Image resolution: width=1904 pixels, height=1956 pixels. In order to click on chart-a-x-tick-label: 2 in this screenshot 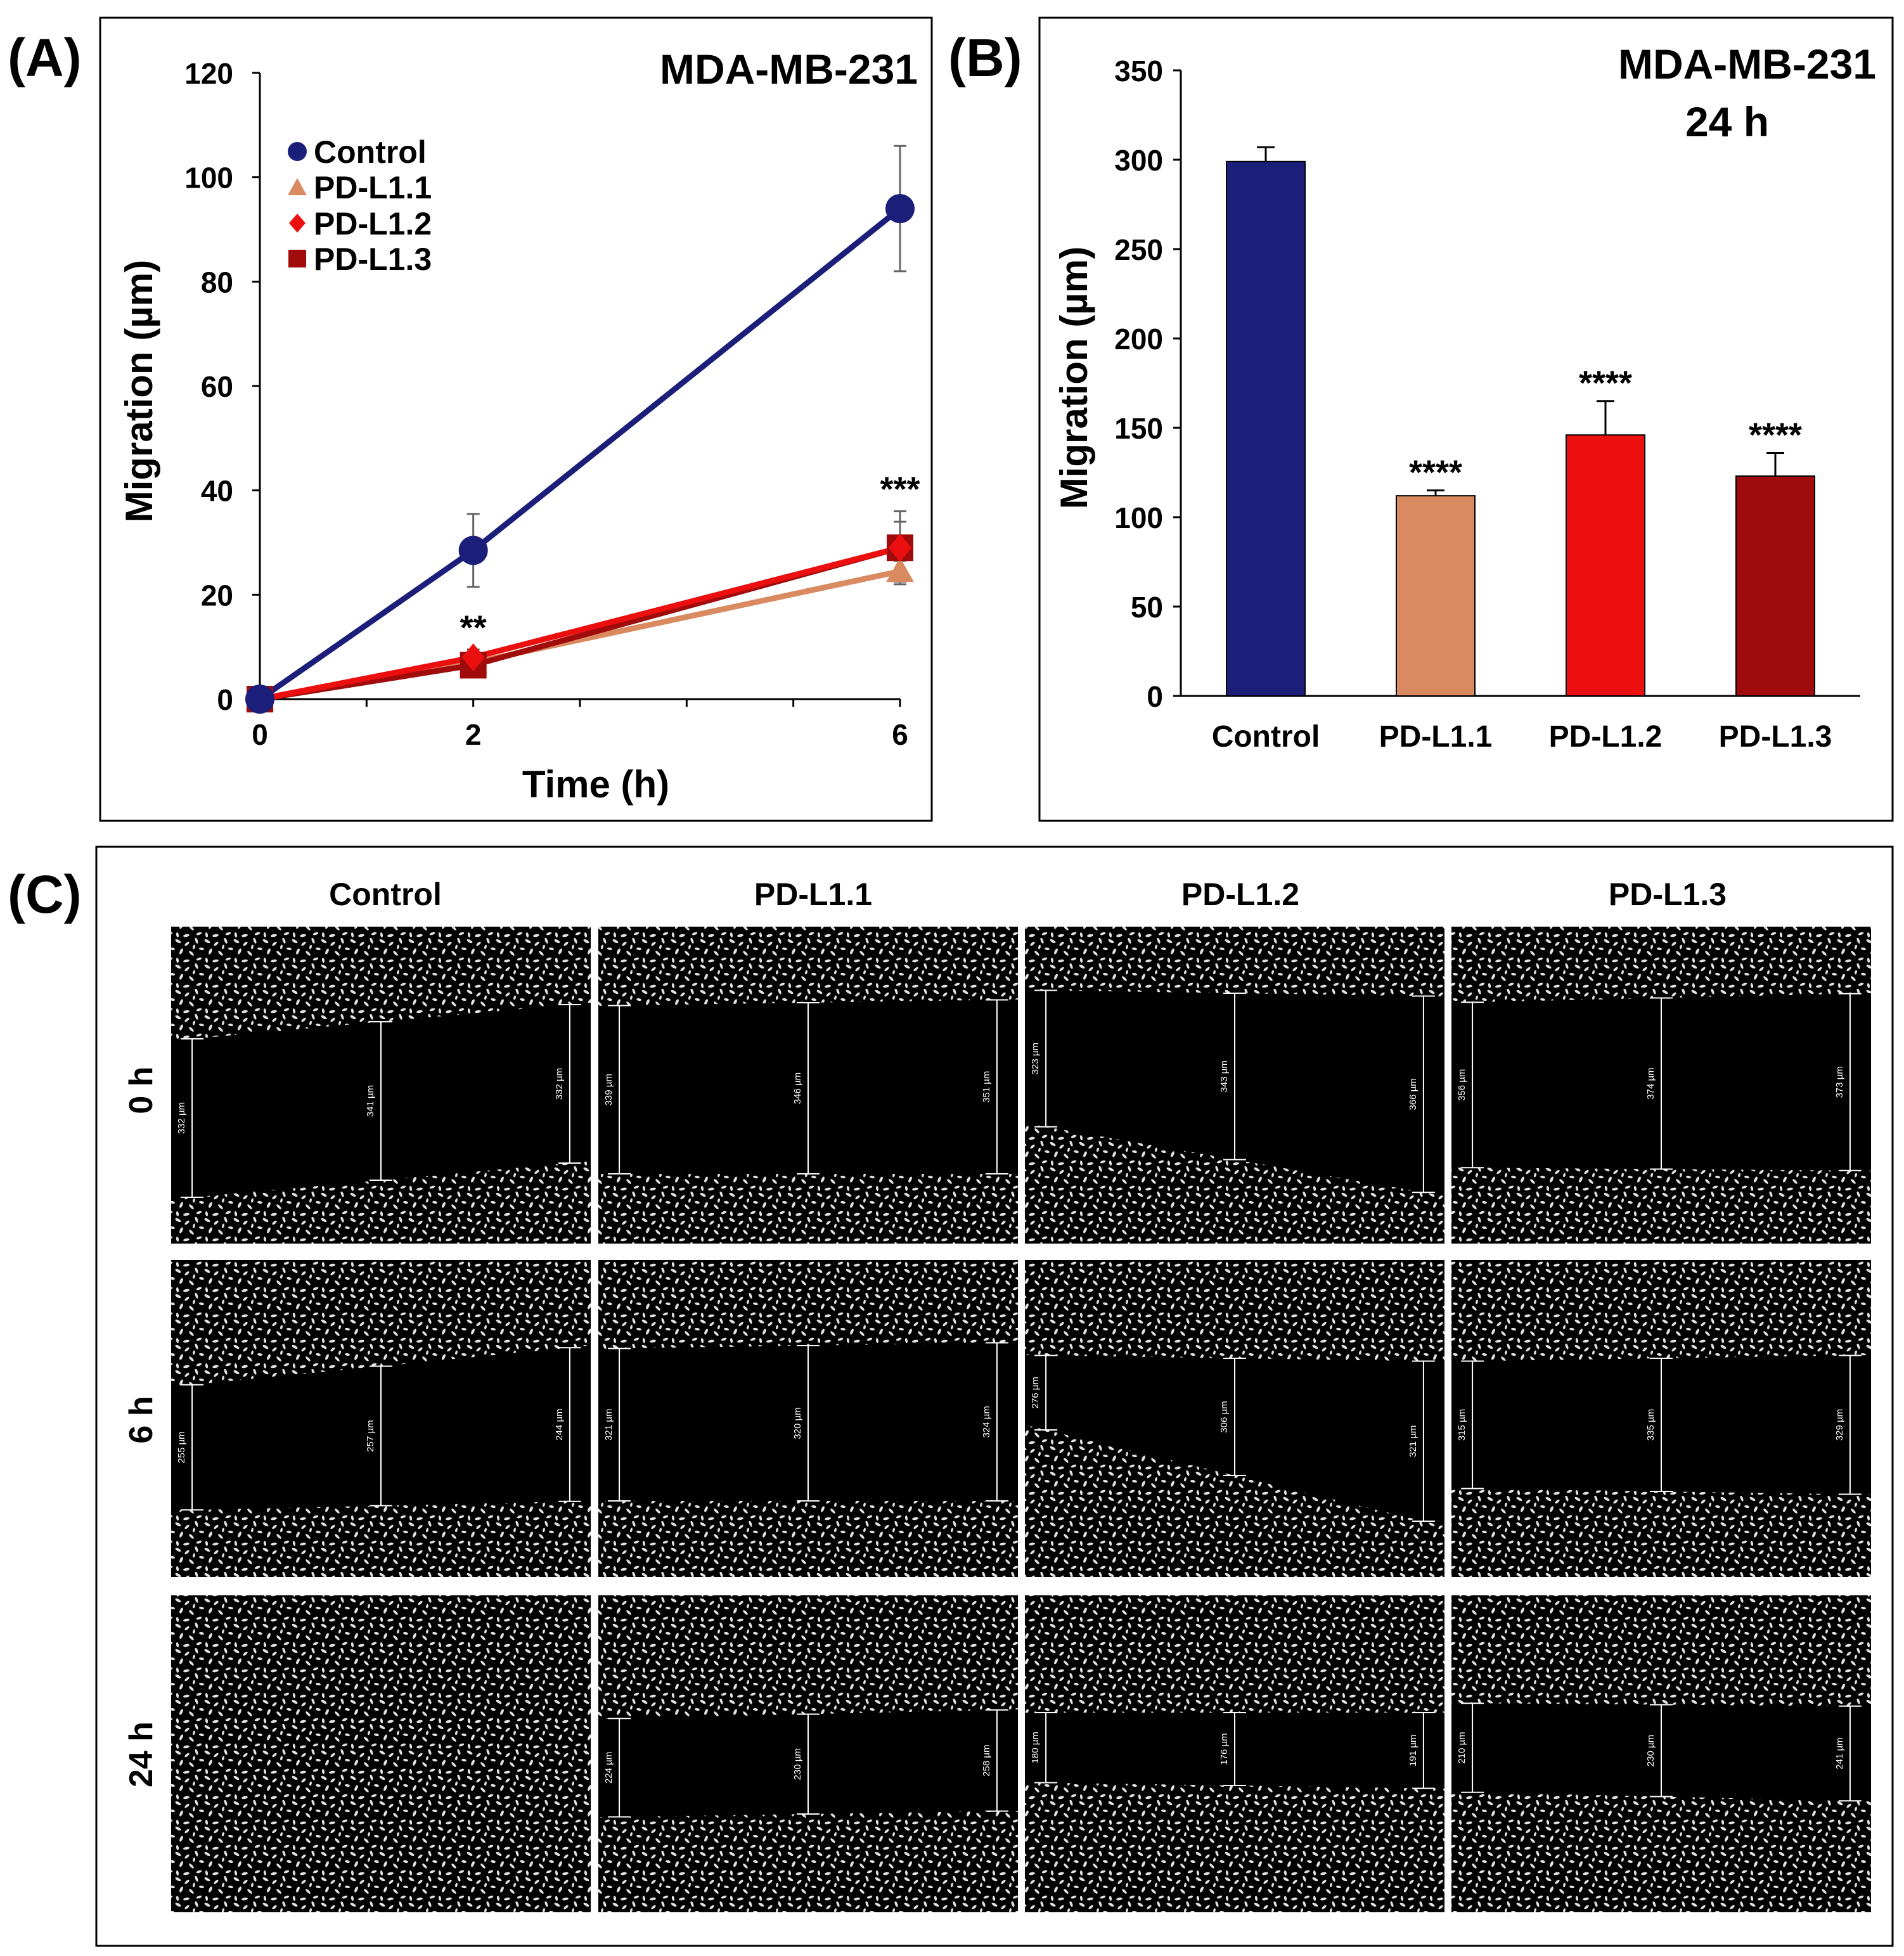, I will do `click(473, 734)`.